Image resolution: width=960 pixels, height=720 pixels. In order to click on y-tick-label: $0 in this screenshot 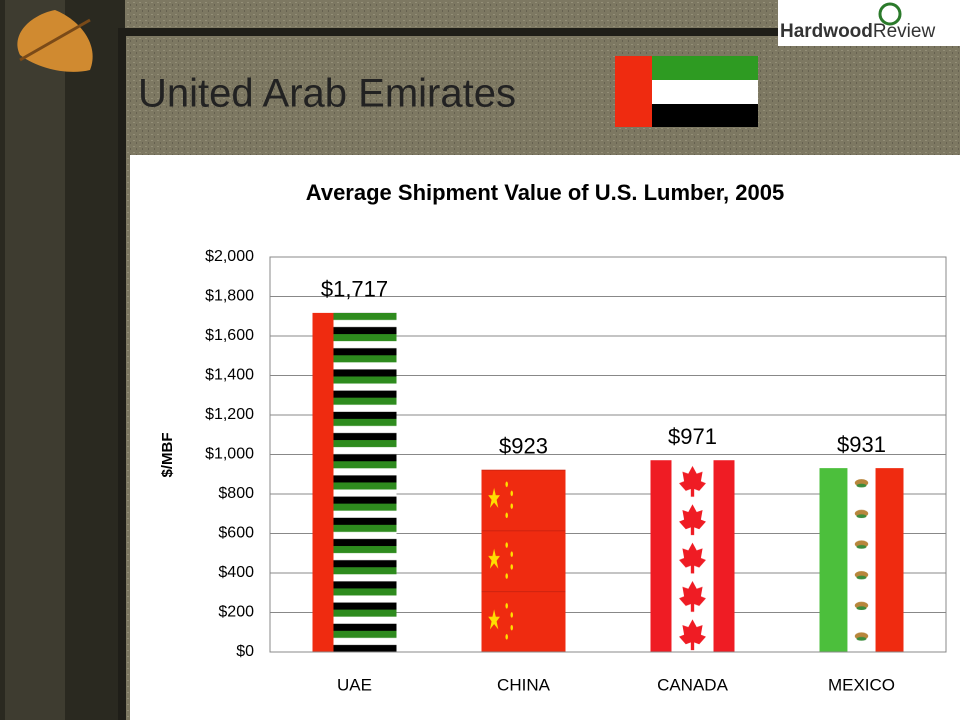, I will do `click(245, 651)`.